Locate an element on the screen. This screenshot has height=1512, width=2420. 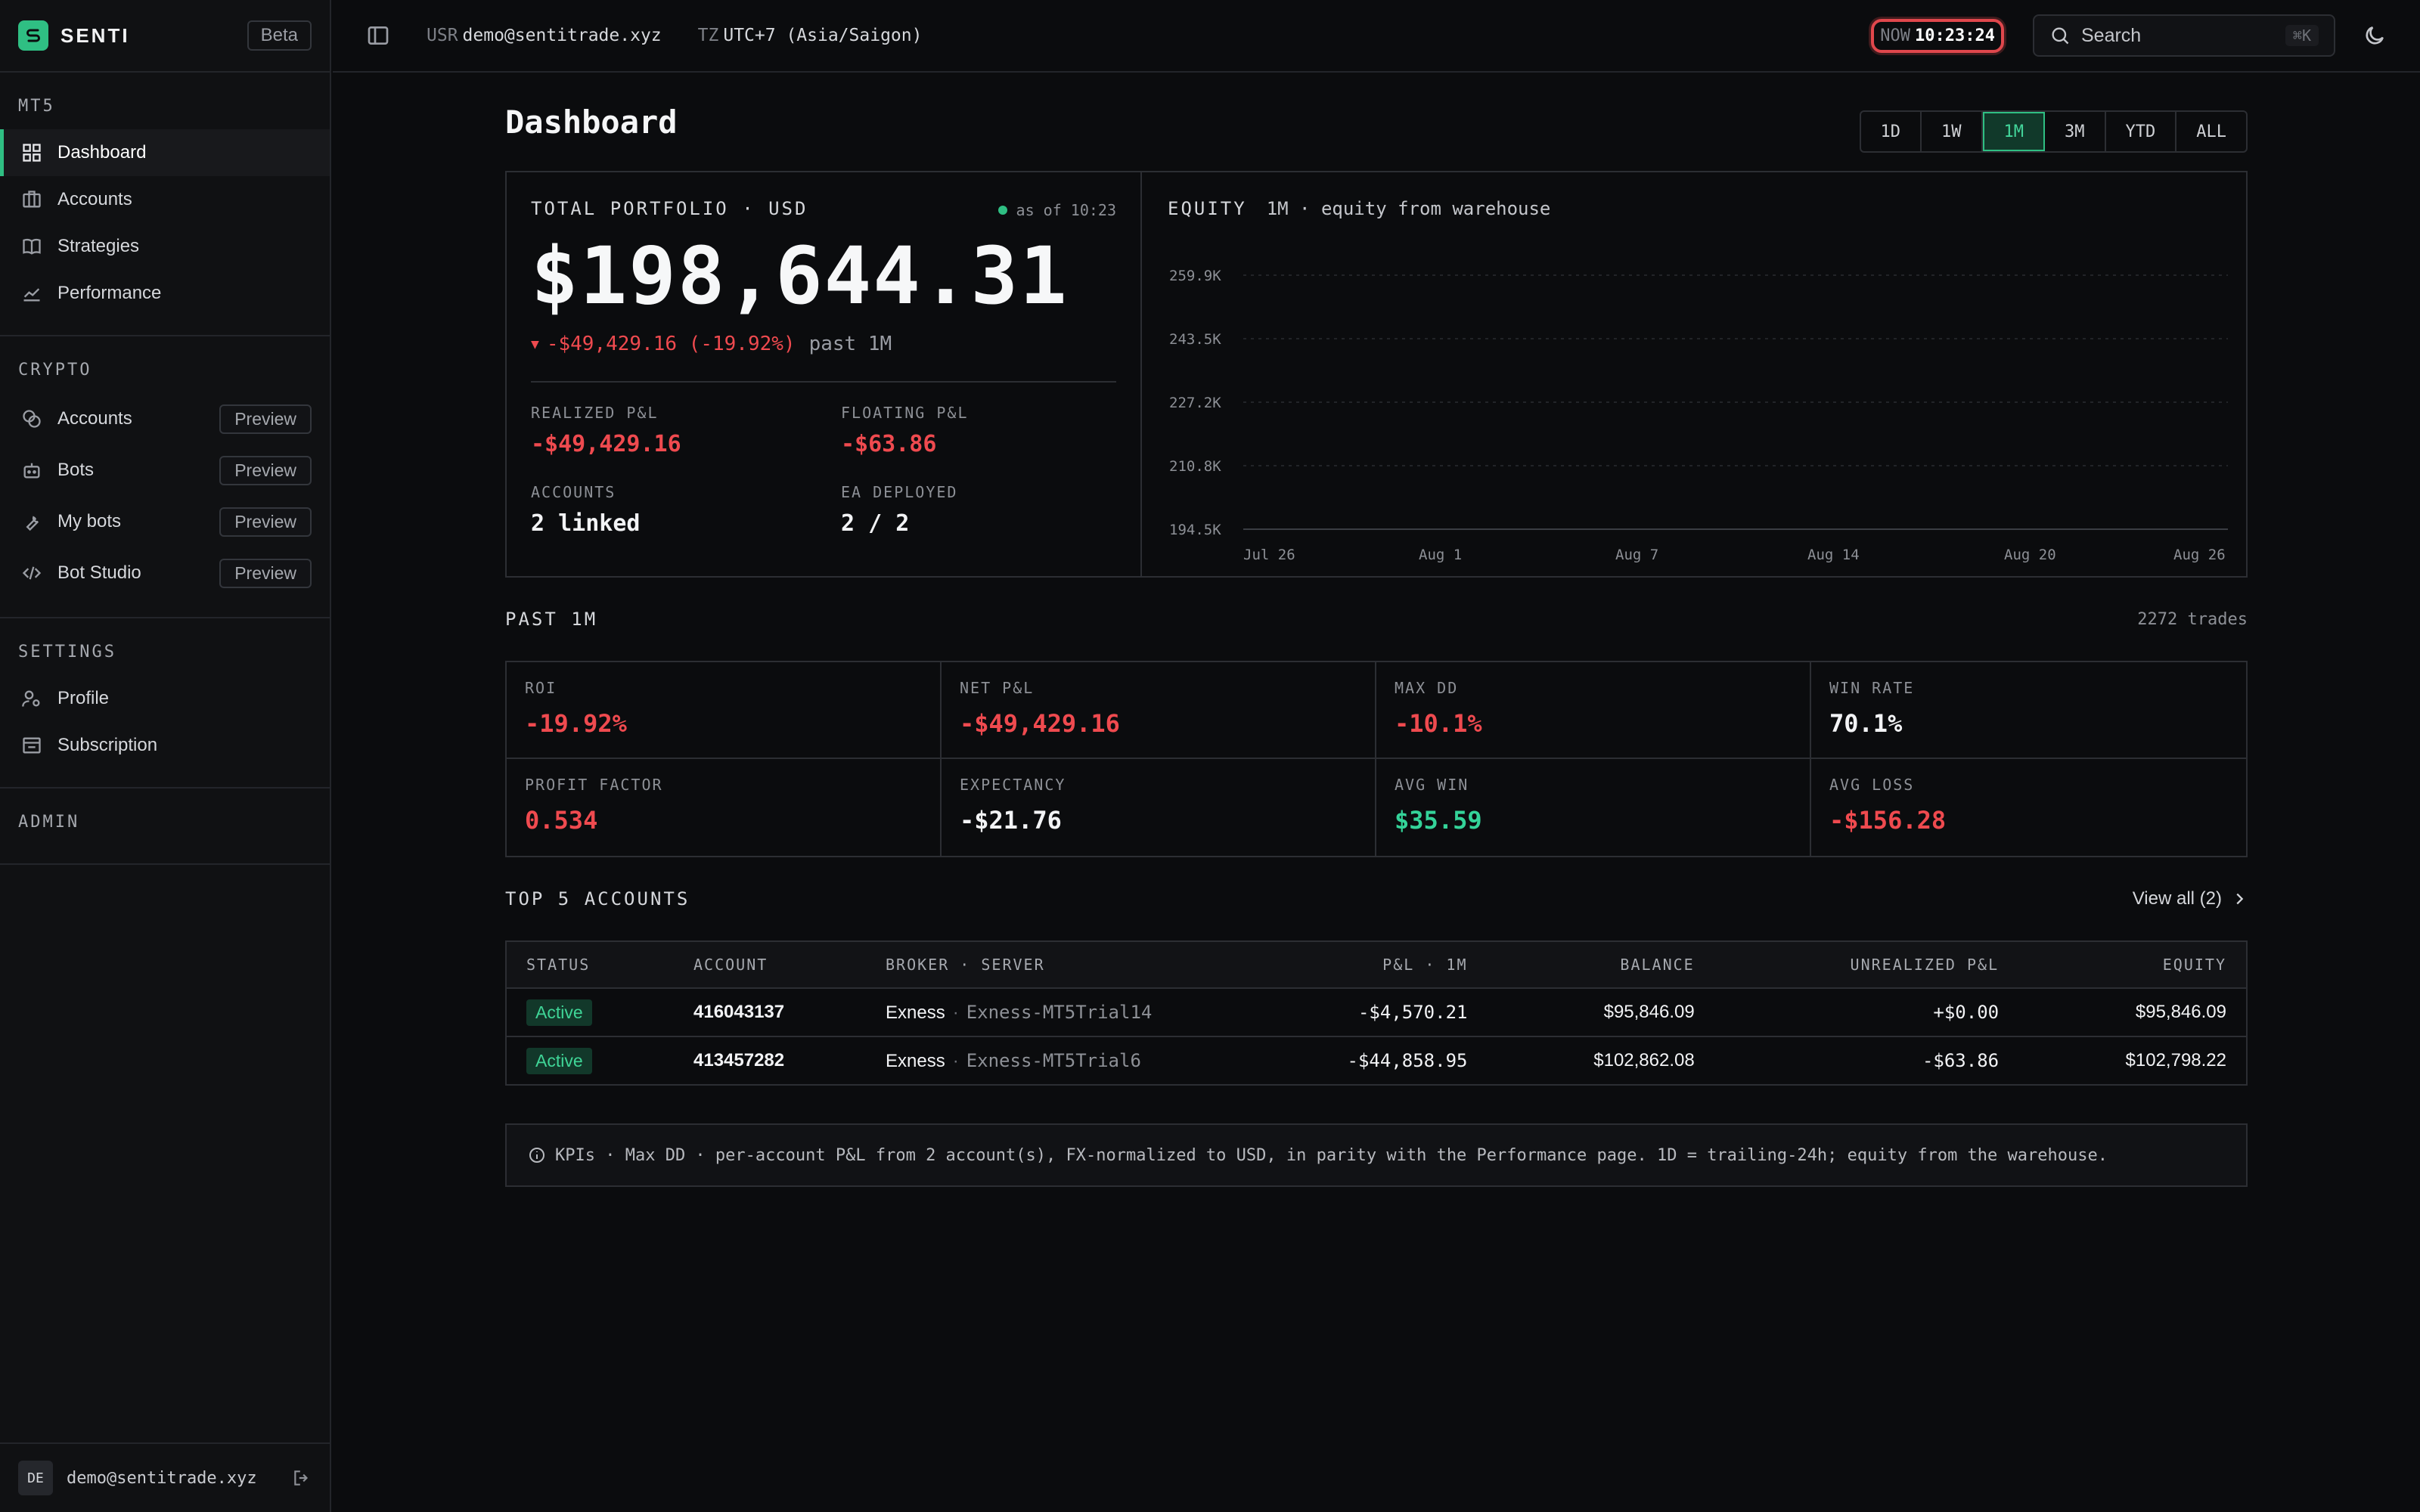
column-header: STATUS is located at coordinates (590, 965).